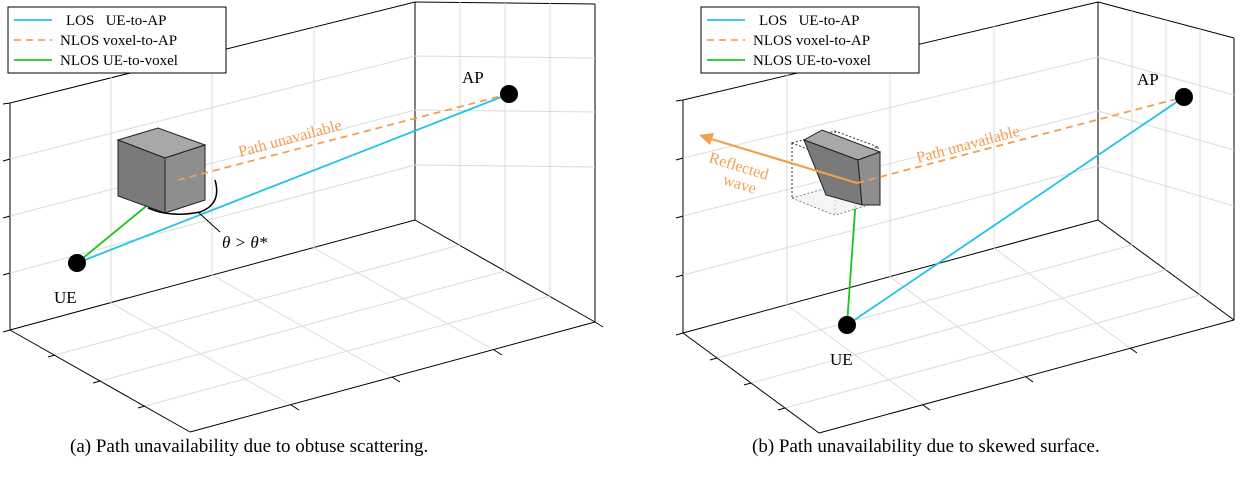 The width and height of the screenshot is (1244, 482). I want to click on panel-a-angle-pointer, so click(209, 222).